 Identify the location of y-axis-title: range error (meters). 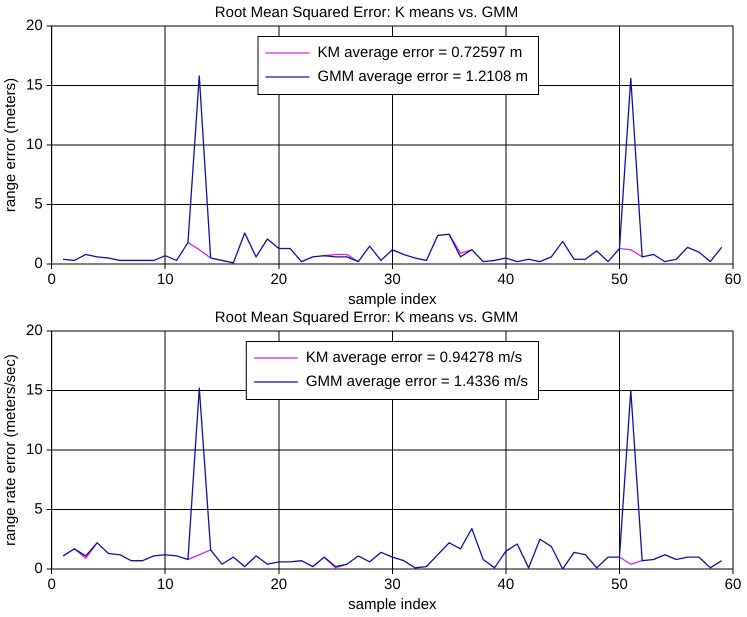
(11, 145).